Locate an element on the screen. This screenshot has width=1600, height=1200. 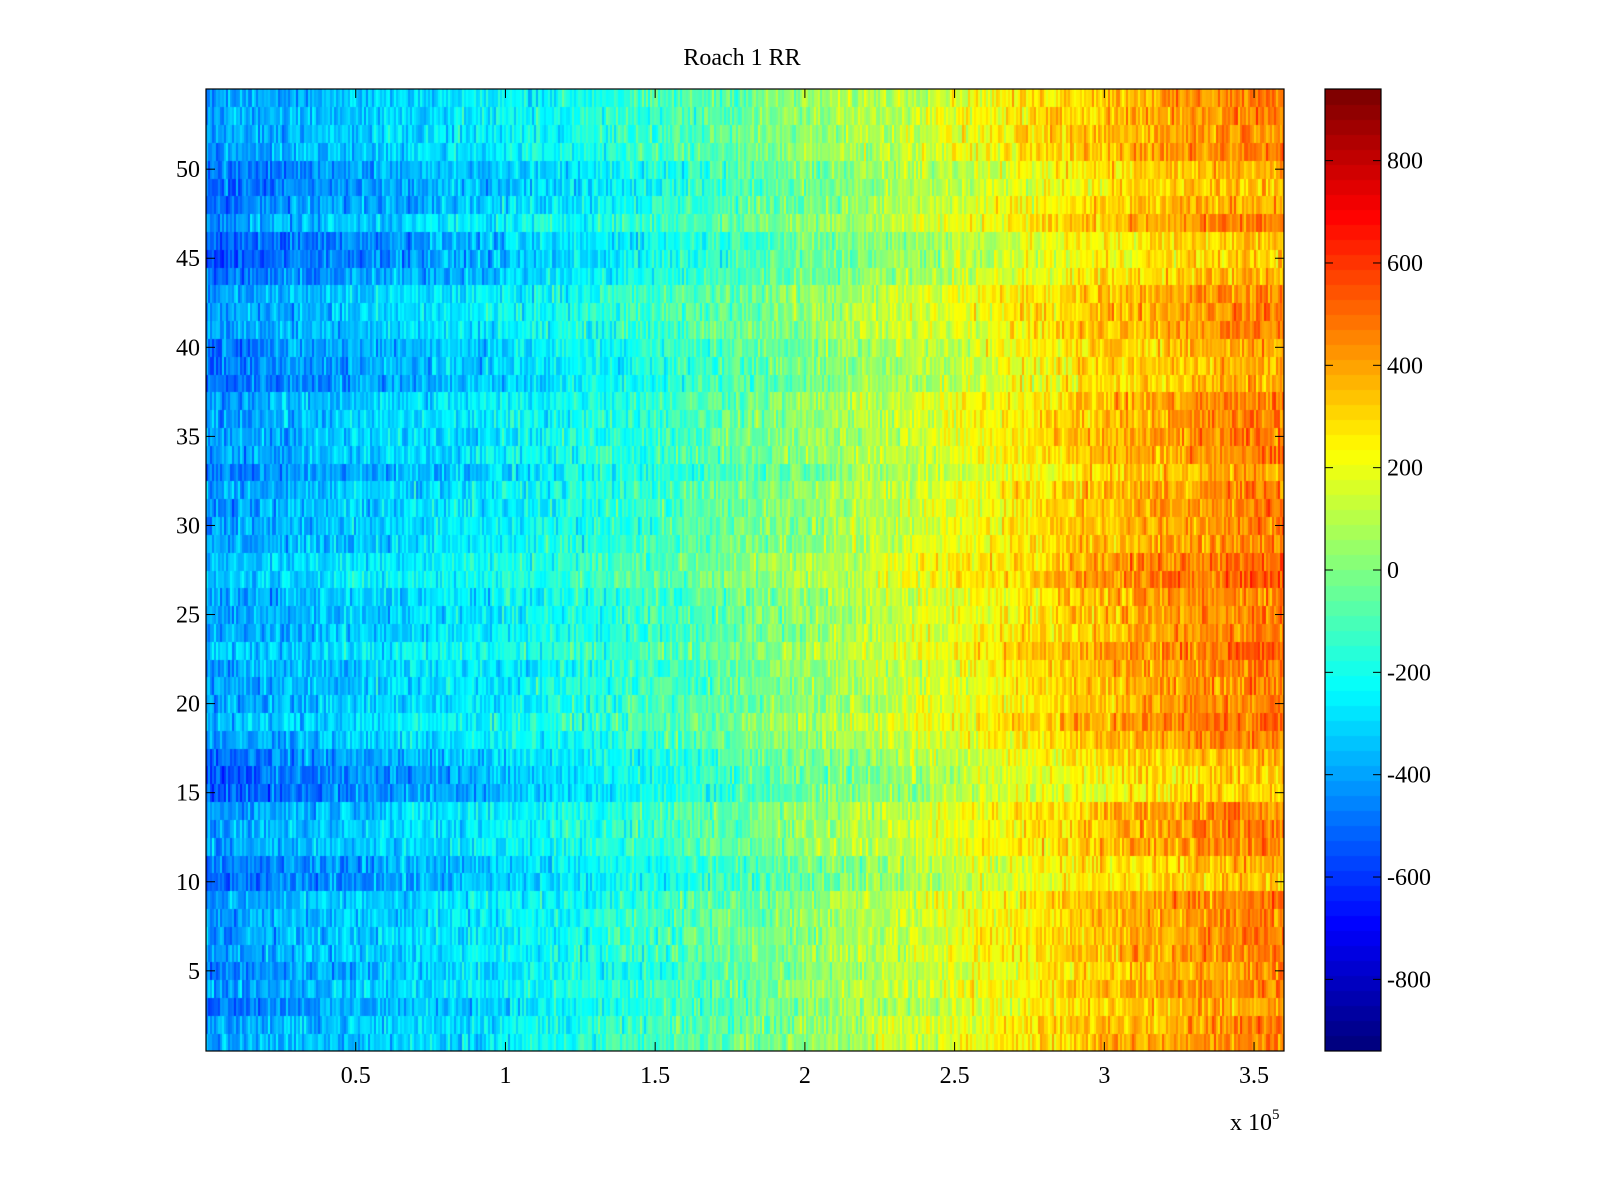
y-tick-label: 40 is located at coordinates (188, 348).